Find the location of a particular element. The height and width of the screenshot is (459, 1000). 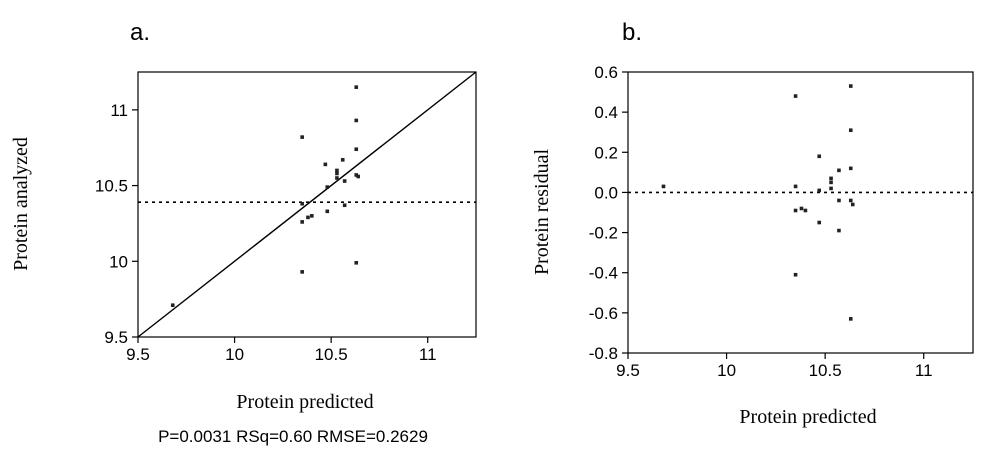

x-tick-label-a: 10 is located at coordinates (234, 354).